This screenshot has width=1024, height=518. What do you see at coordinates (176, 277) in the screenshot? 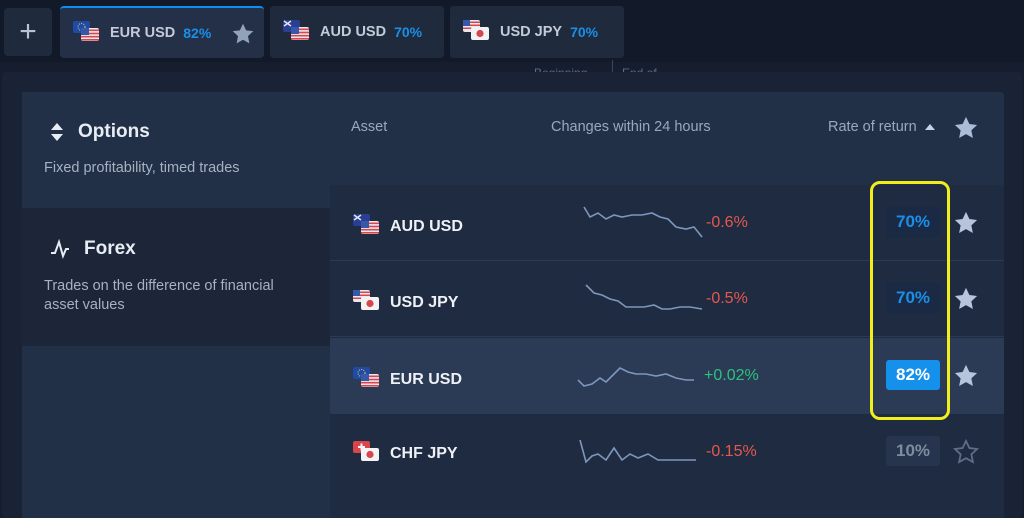
I see `category-forex` at bounding box center [176, 277].